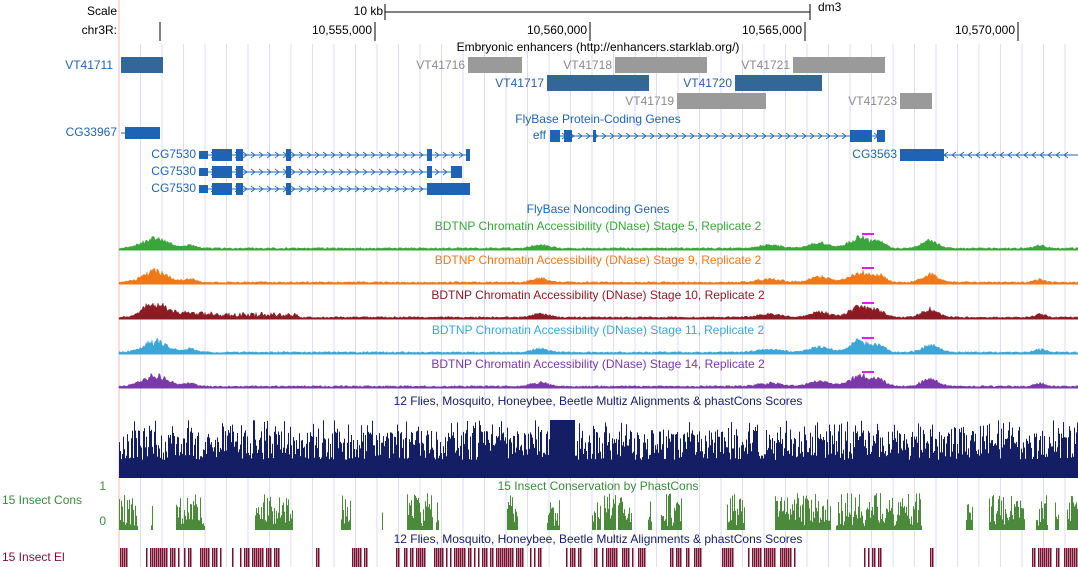 This screenshot has height=567, width=1078. I want to click on track-title: FlyBase Noncoding Genes, so click(598, 209).